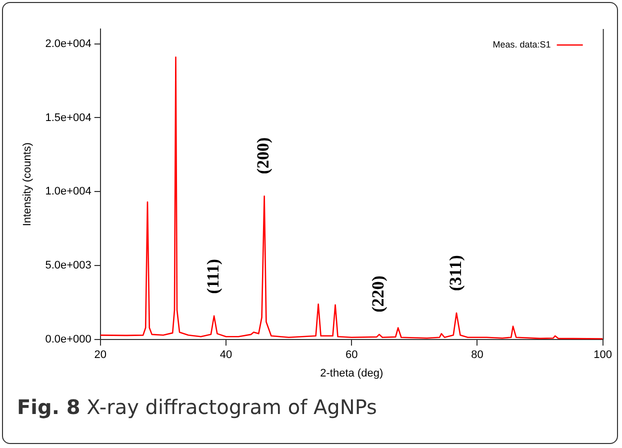  I want to click on x-tick-label: 100, so click(603, 355).